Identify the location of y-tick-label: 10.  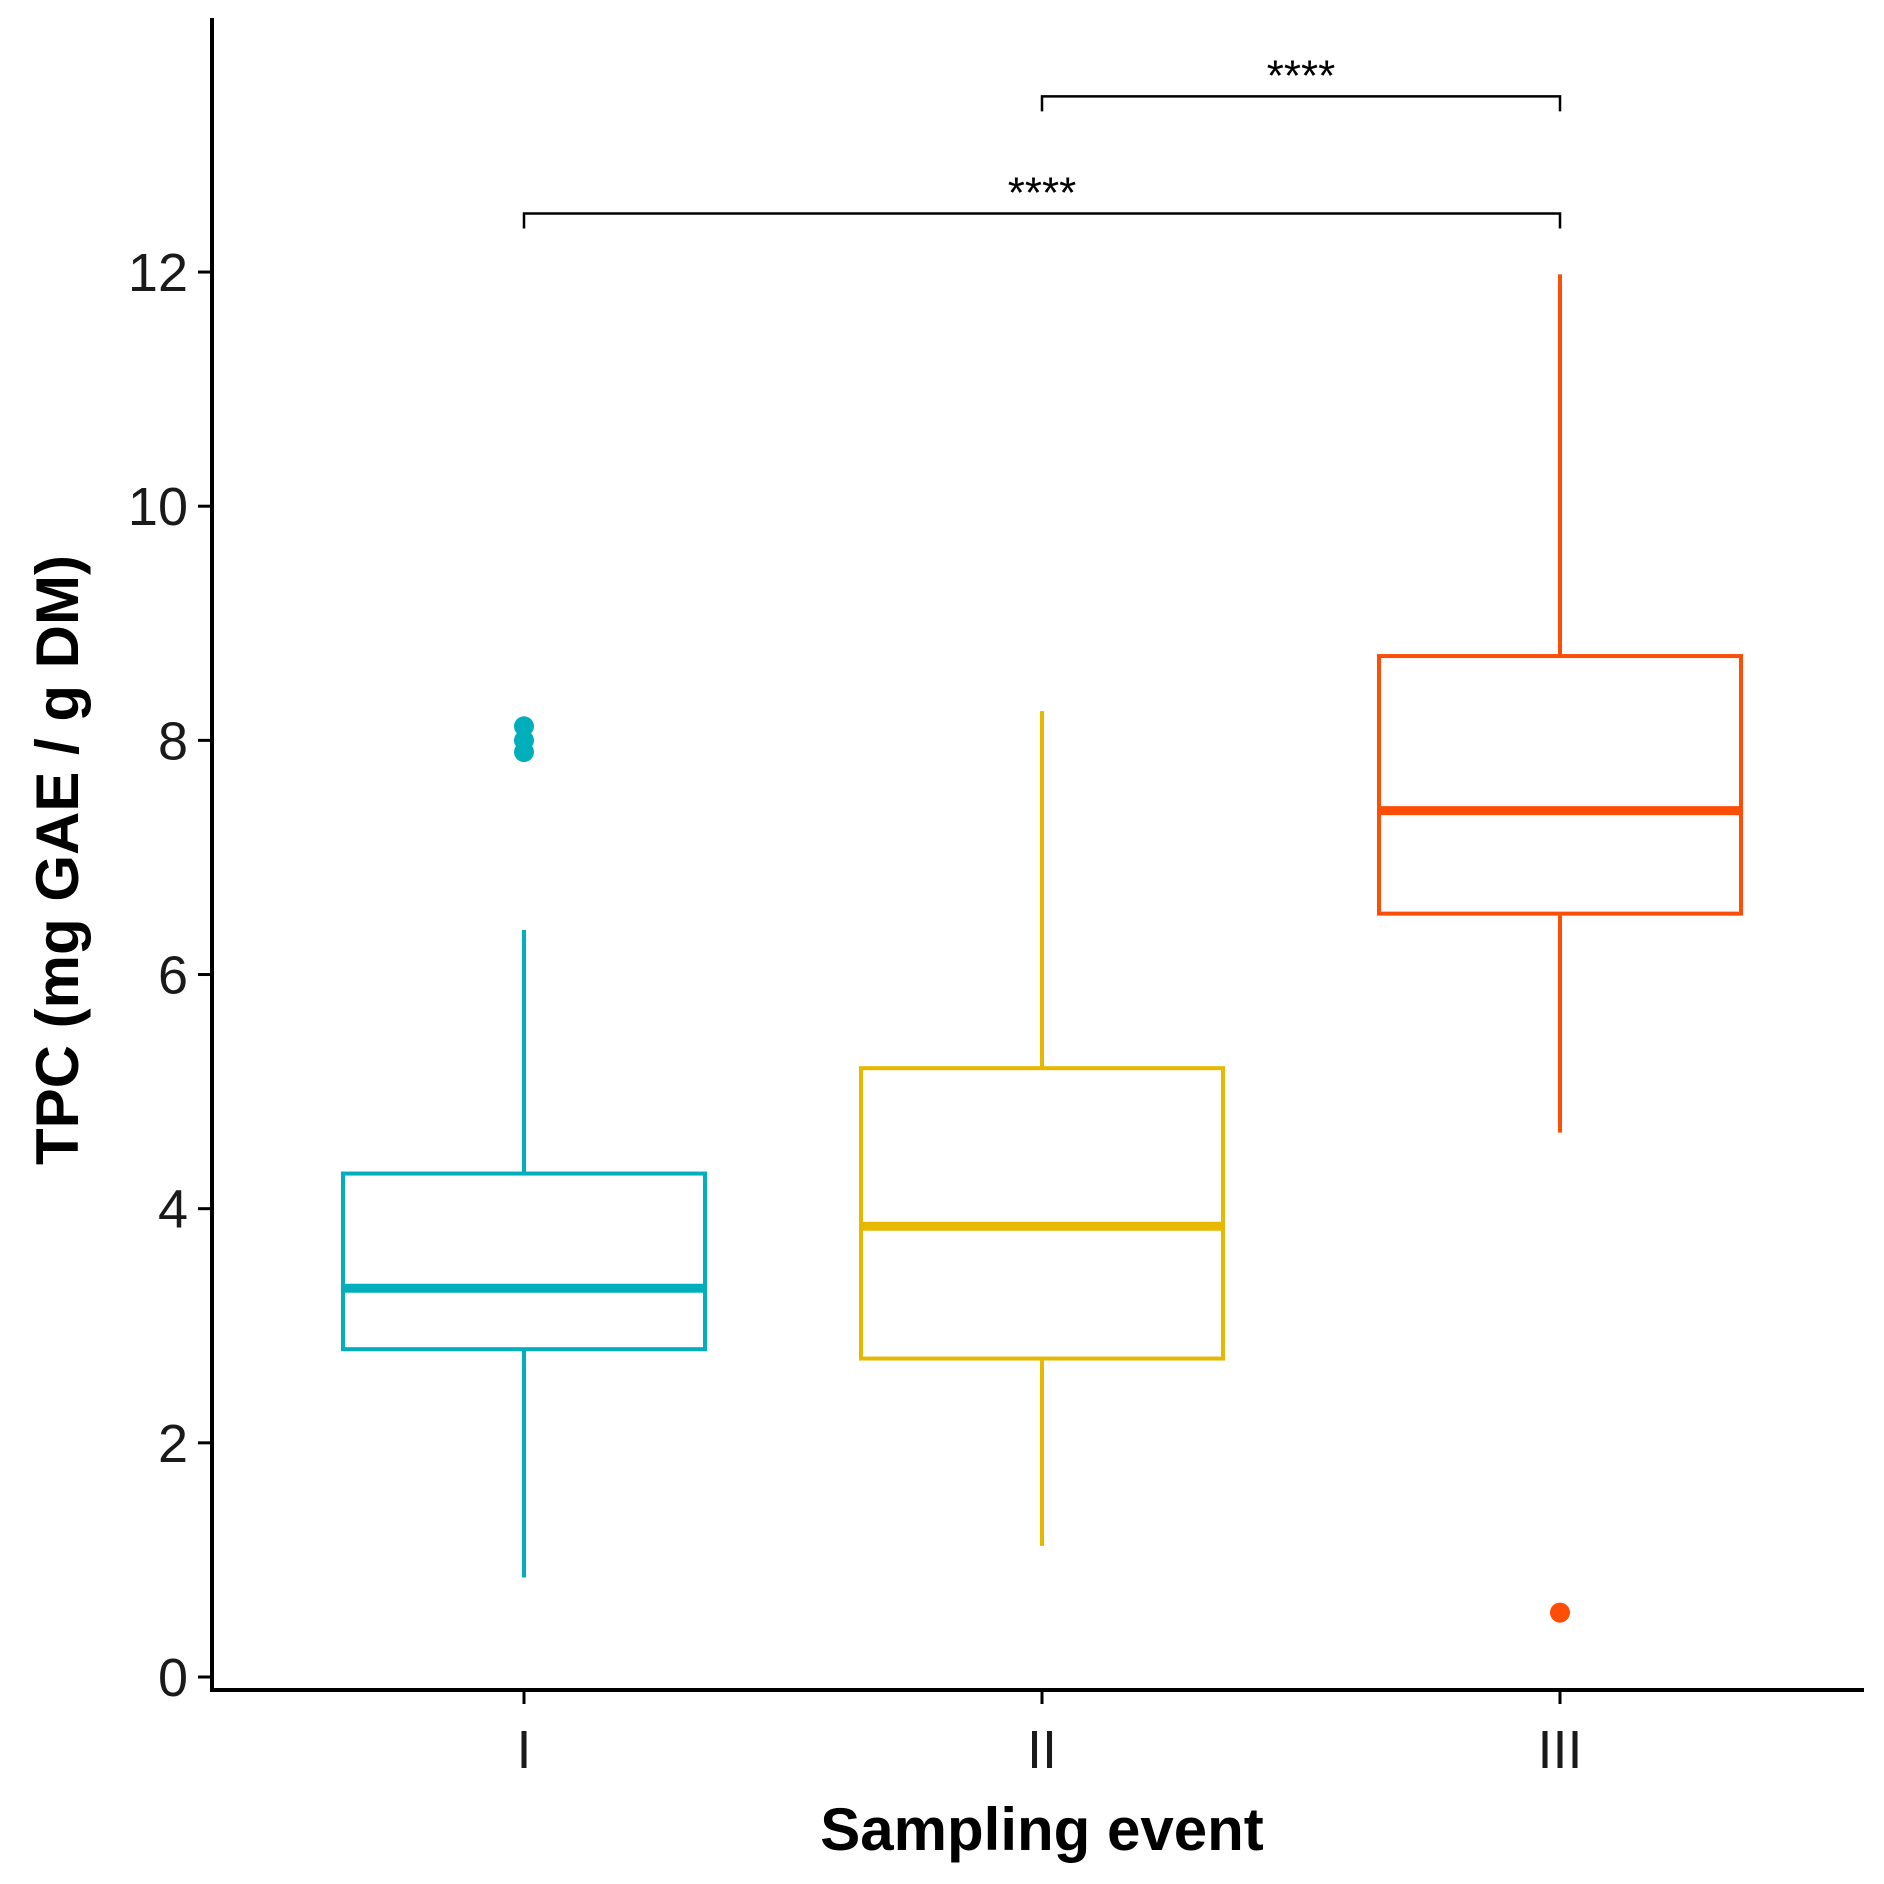
(158, 507).